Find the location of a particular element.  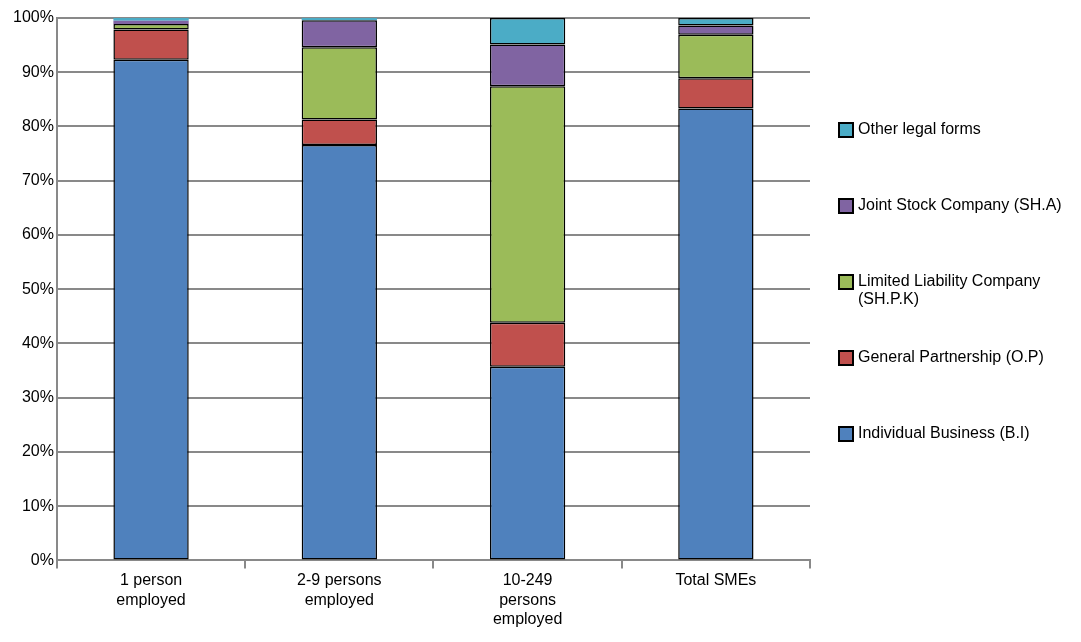

y-tick-label: 100% is located at coordinates (33, 17).